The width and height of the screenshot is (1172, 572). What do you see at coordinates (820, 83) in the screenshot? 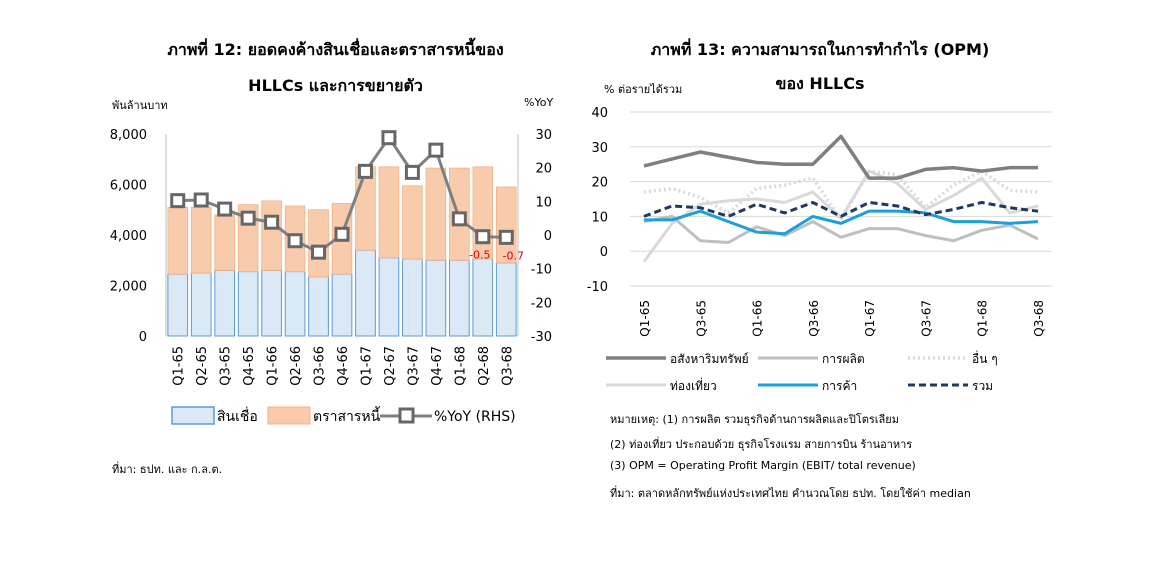
I see `chart13-title-line2: ของ HLLCs` at bounding box center [820, 83].